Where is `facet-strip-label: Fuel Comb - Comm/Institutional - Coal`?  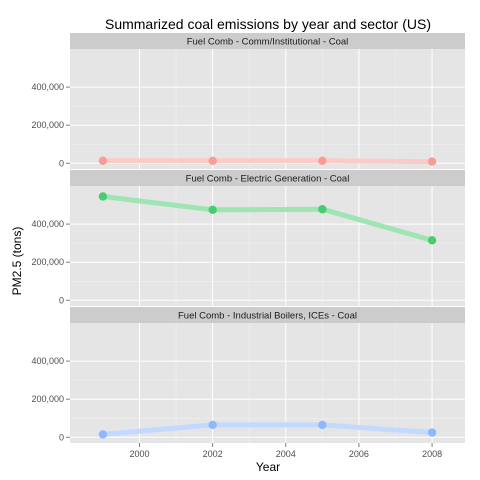
facet-strip-label: Fuel Comb - Comm/Institutional - Coal is located at coordinates (268, 42).